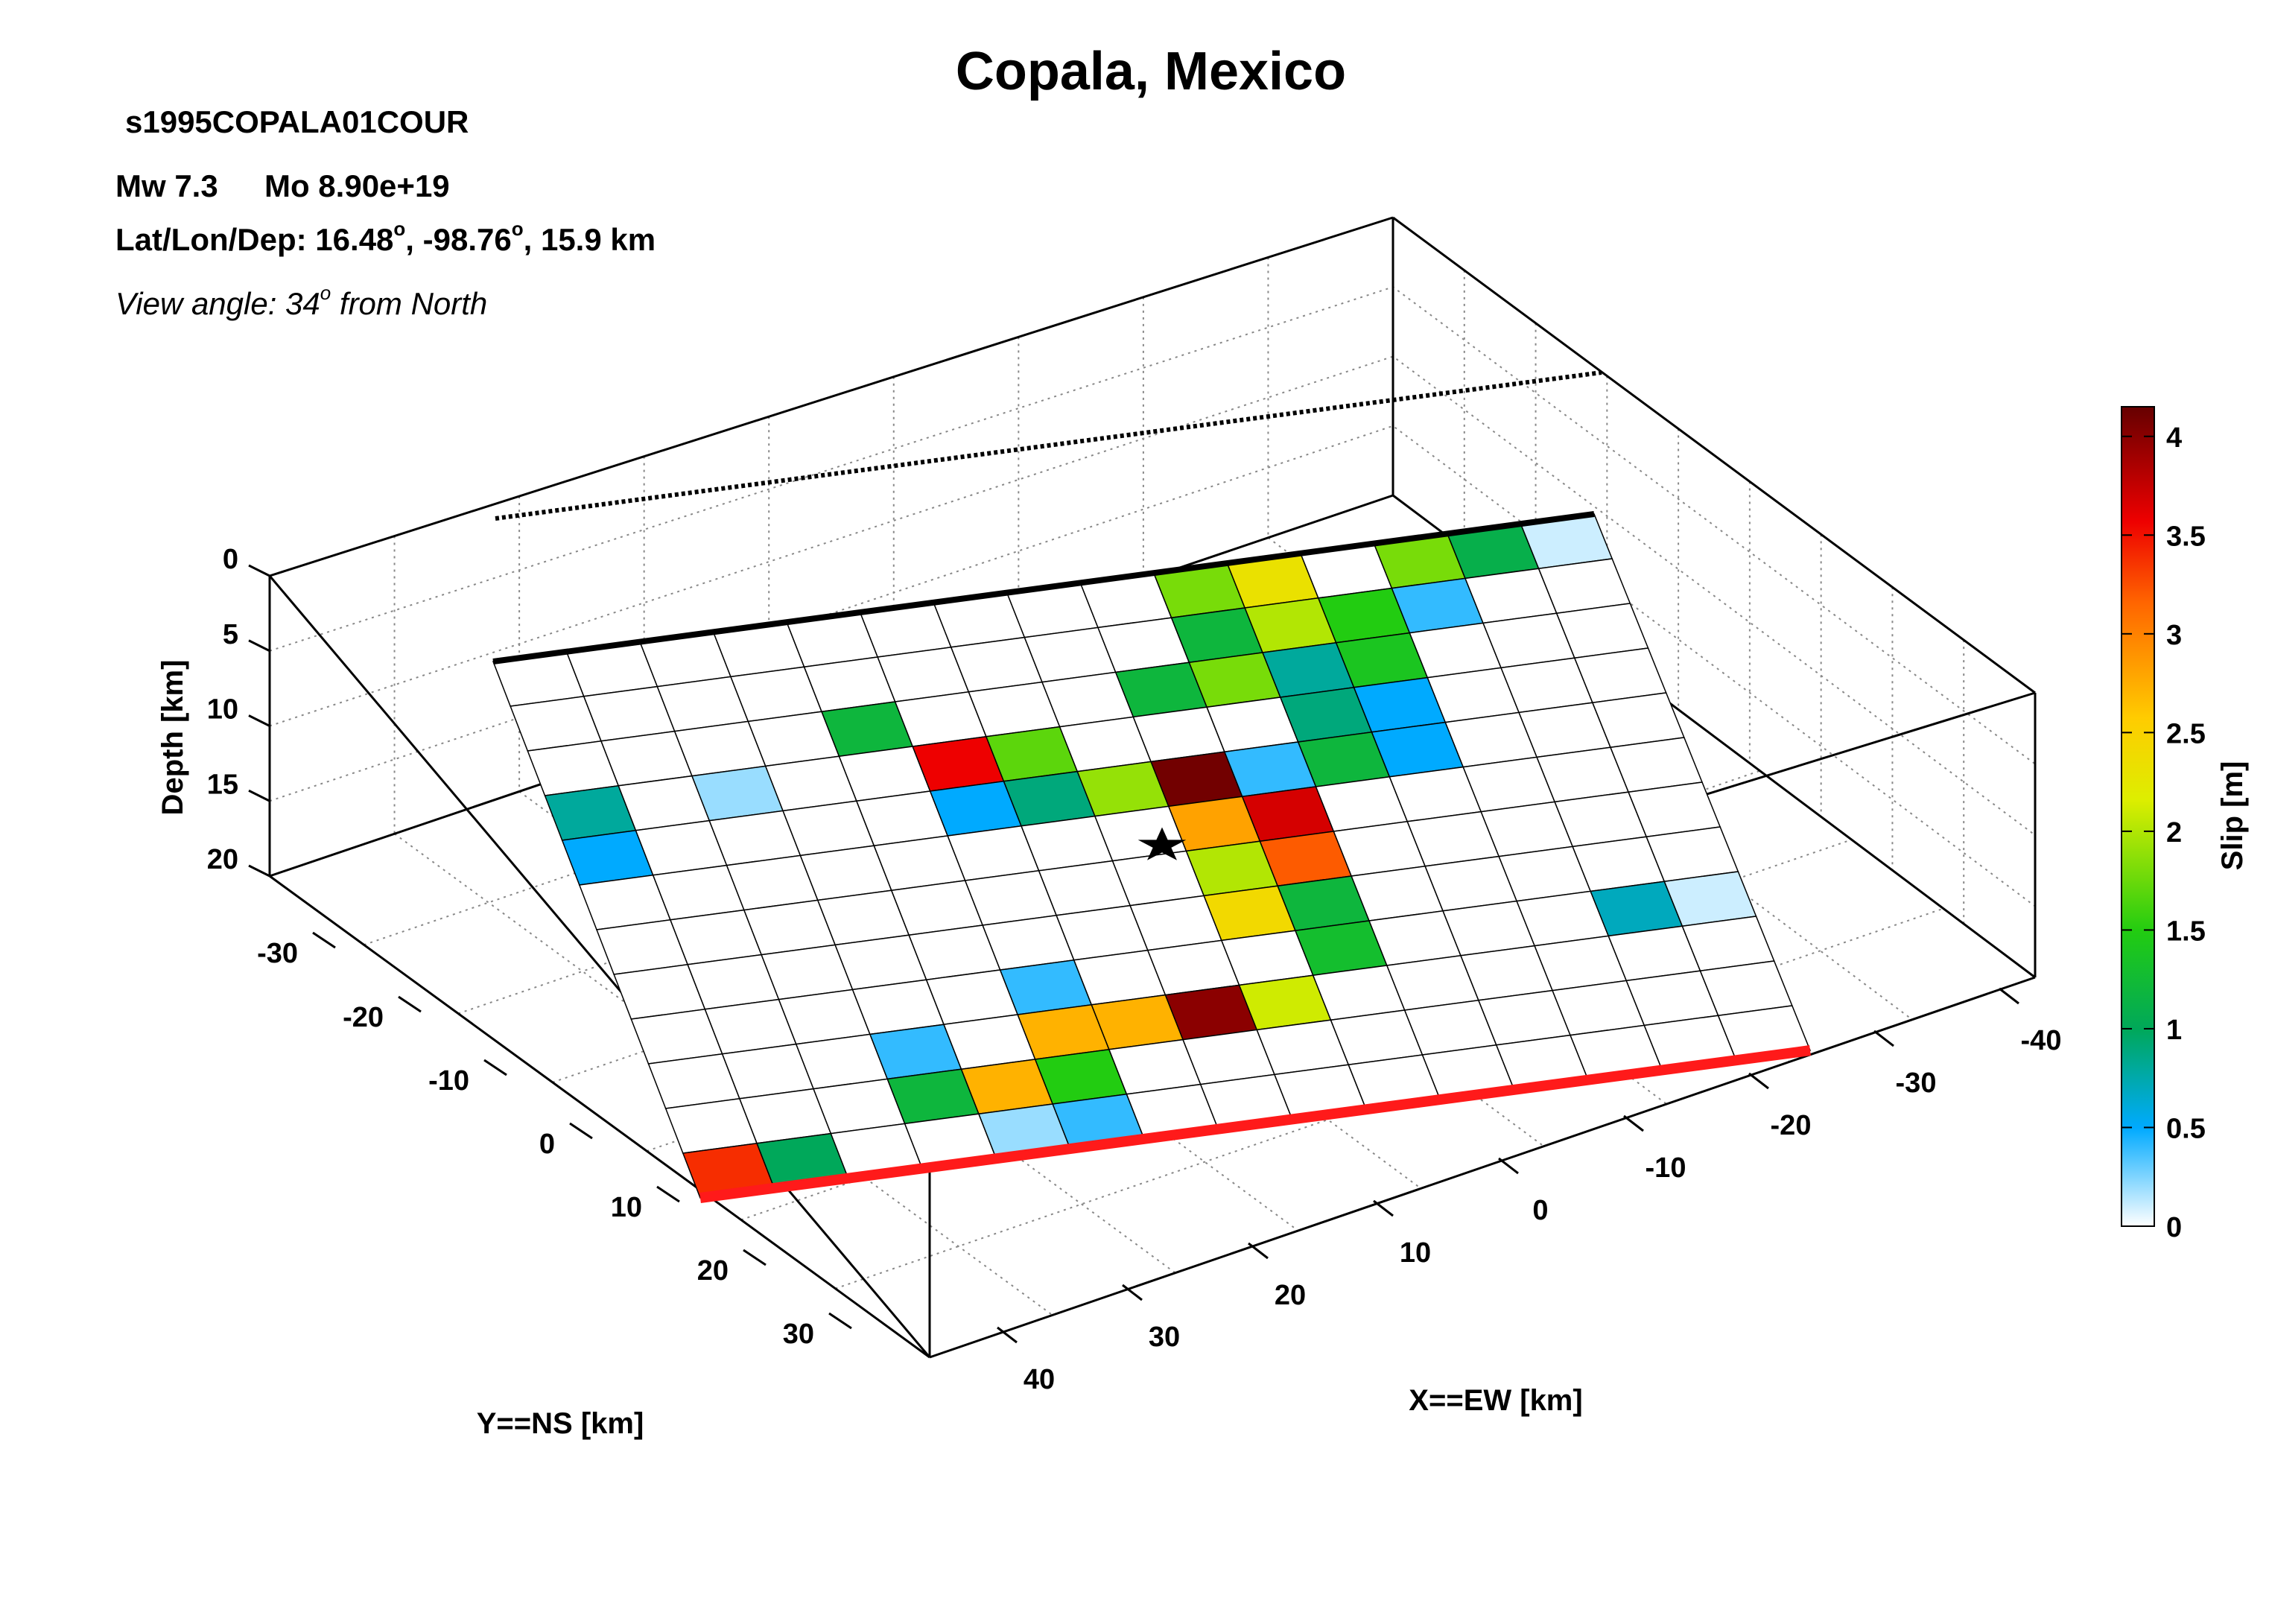 The image size is (2269, 1624). What do you see at coordinates (2186, 733) in the screenshot?
I see `colorbar-tick-label: 2.5` at bounding box center [2186, 733].